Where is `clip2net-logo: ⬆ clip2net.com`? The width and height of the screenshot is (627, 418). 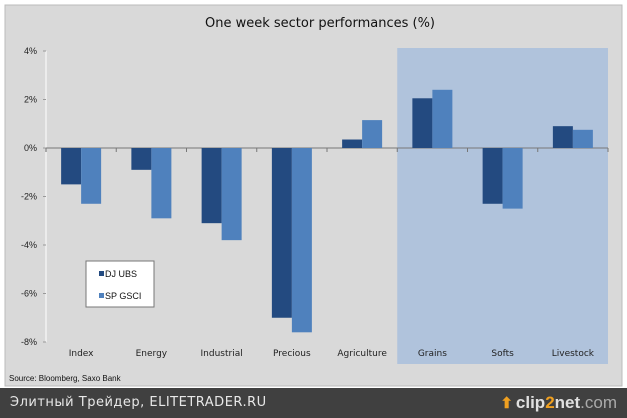
clip2net-logo: ⬆ clip2net.com is located at coordinates (558, 402).